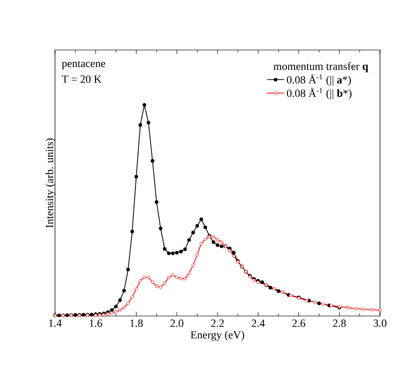 The image size is (415, 384). Describe the element at coordinates (55, 323) in the screenshot. I see `x-tick-label: 1.4` at that location.